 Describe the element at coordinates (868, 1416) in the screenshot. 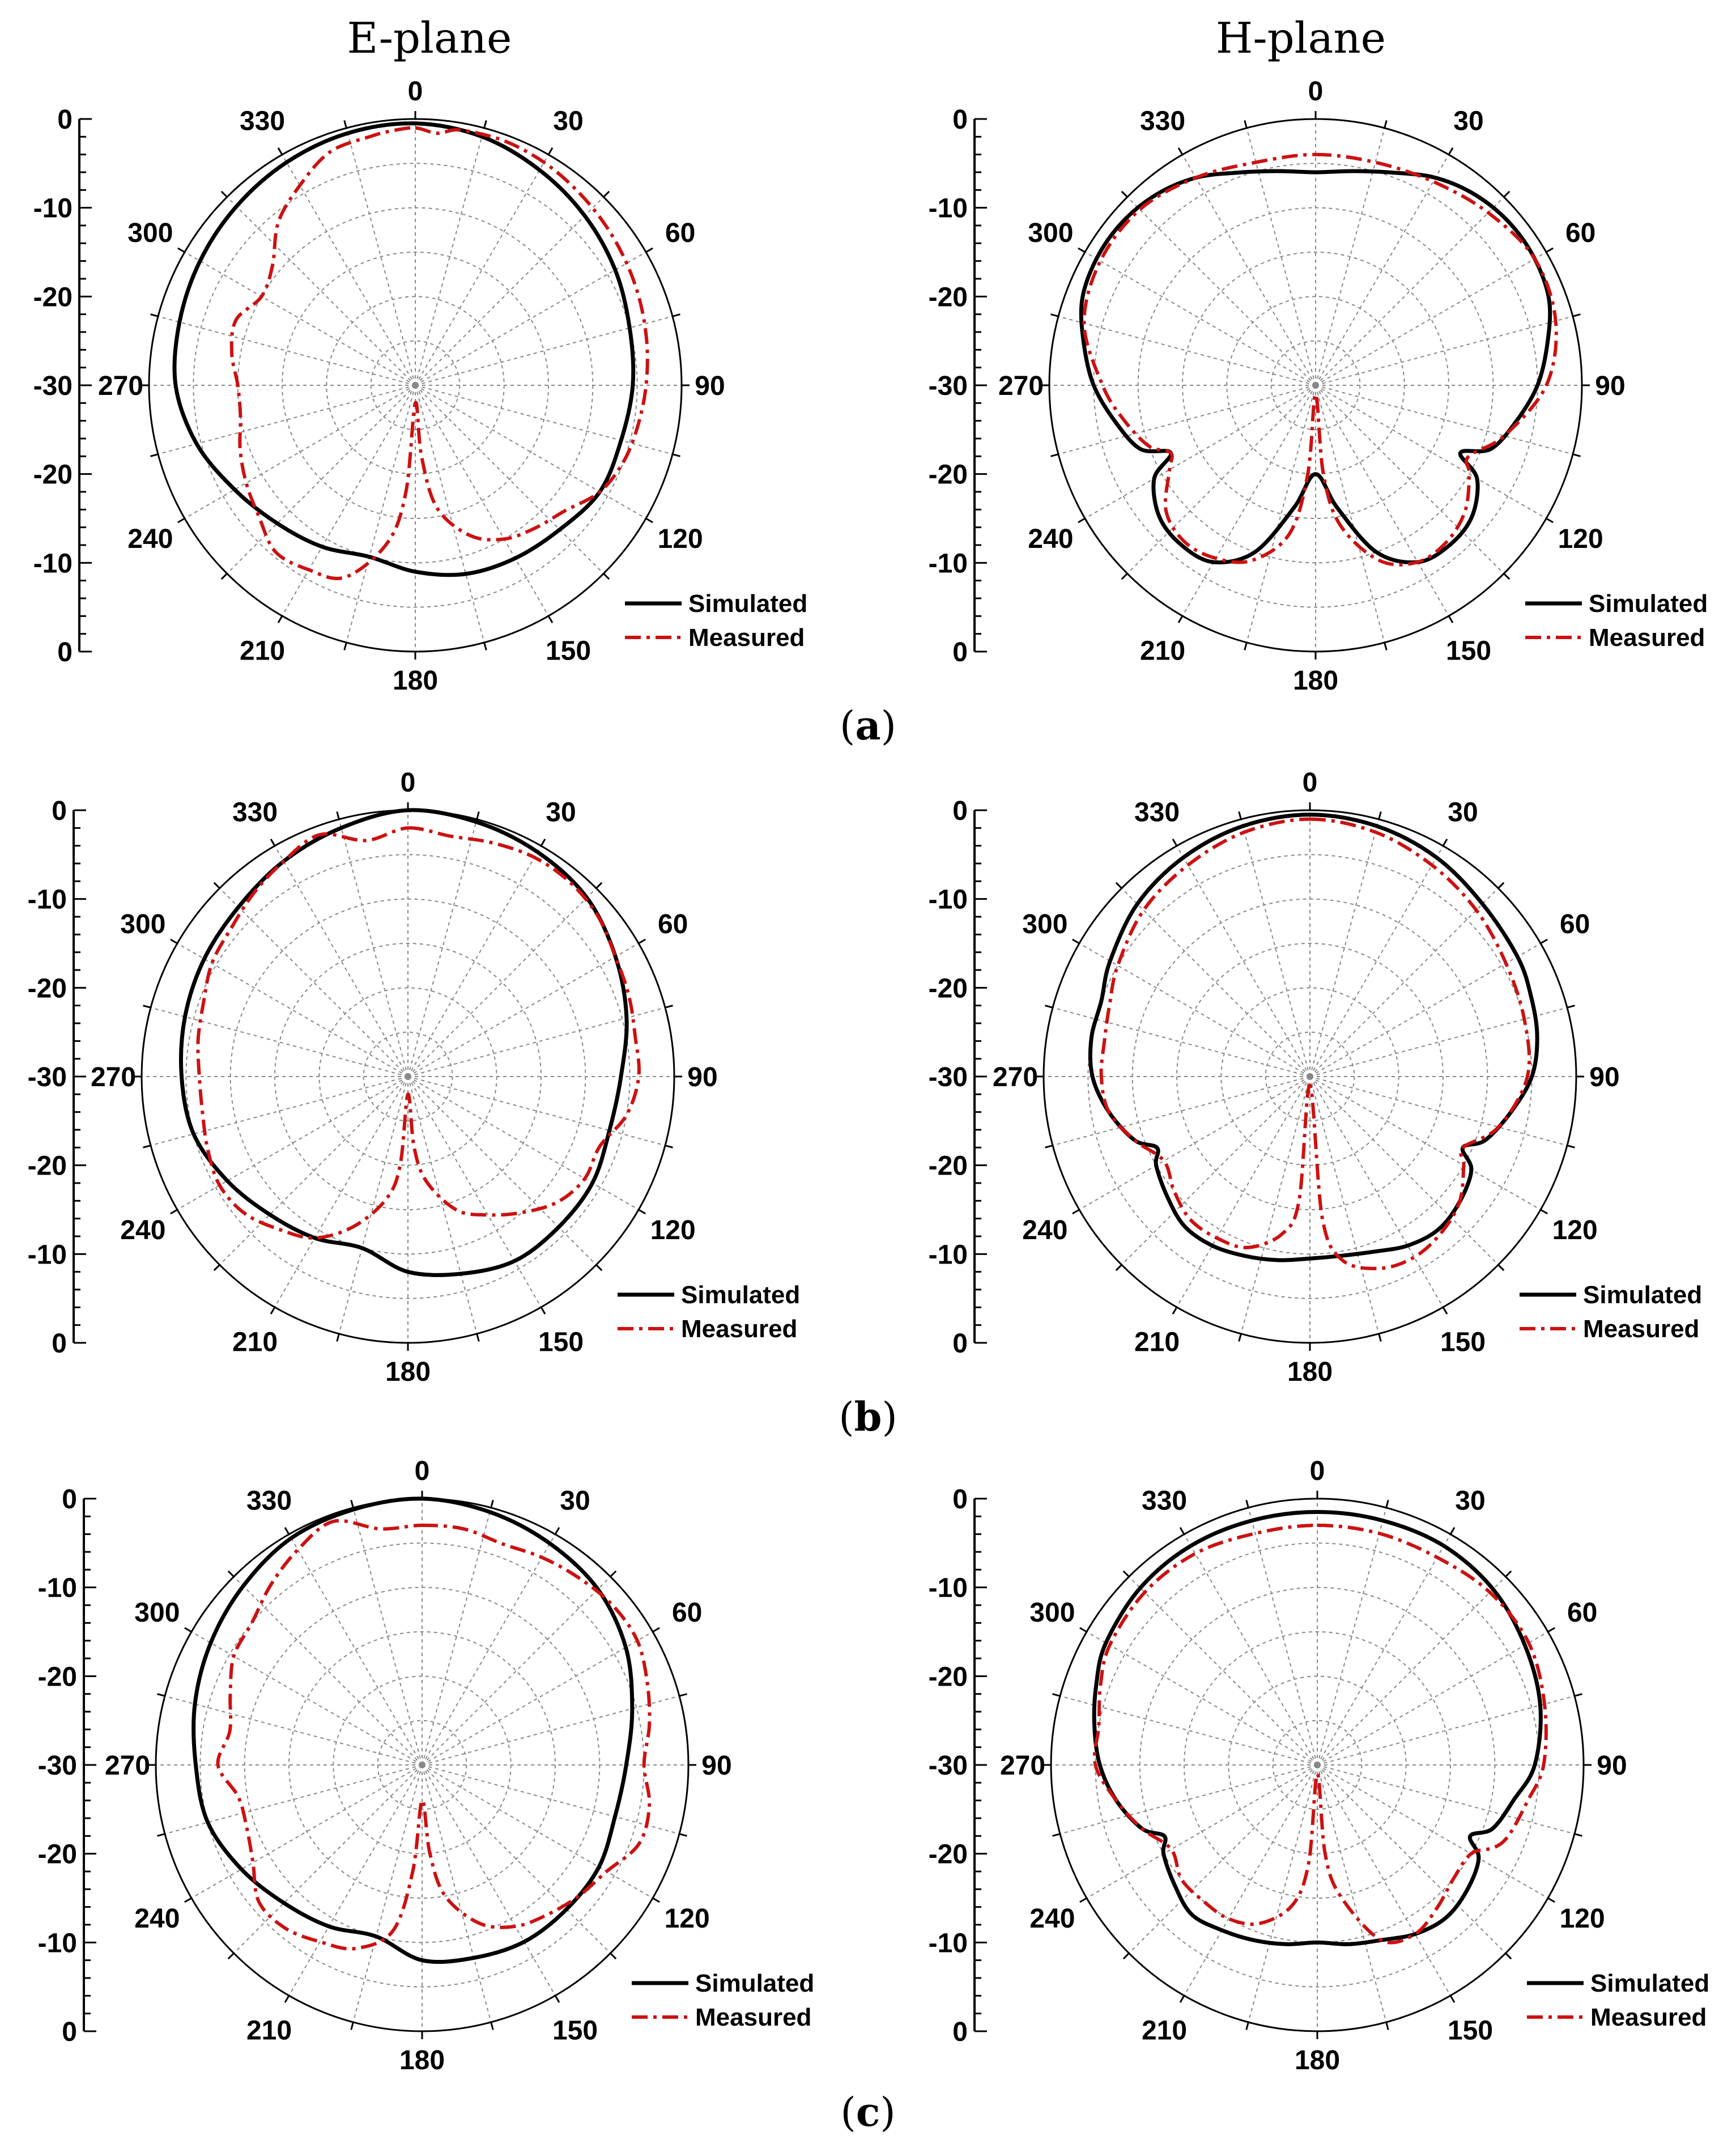

I see `panel-label-b: (b)` at that location.